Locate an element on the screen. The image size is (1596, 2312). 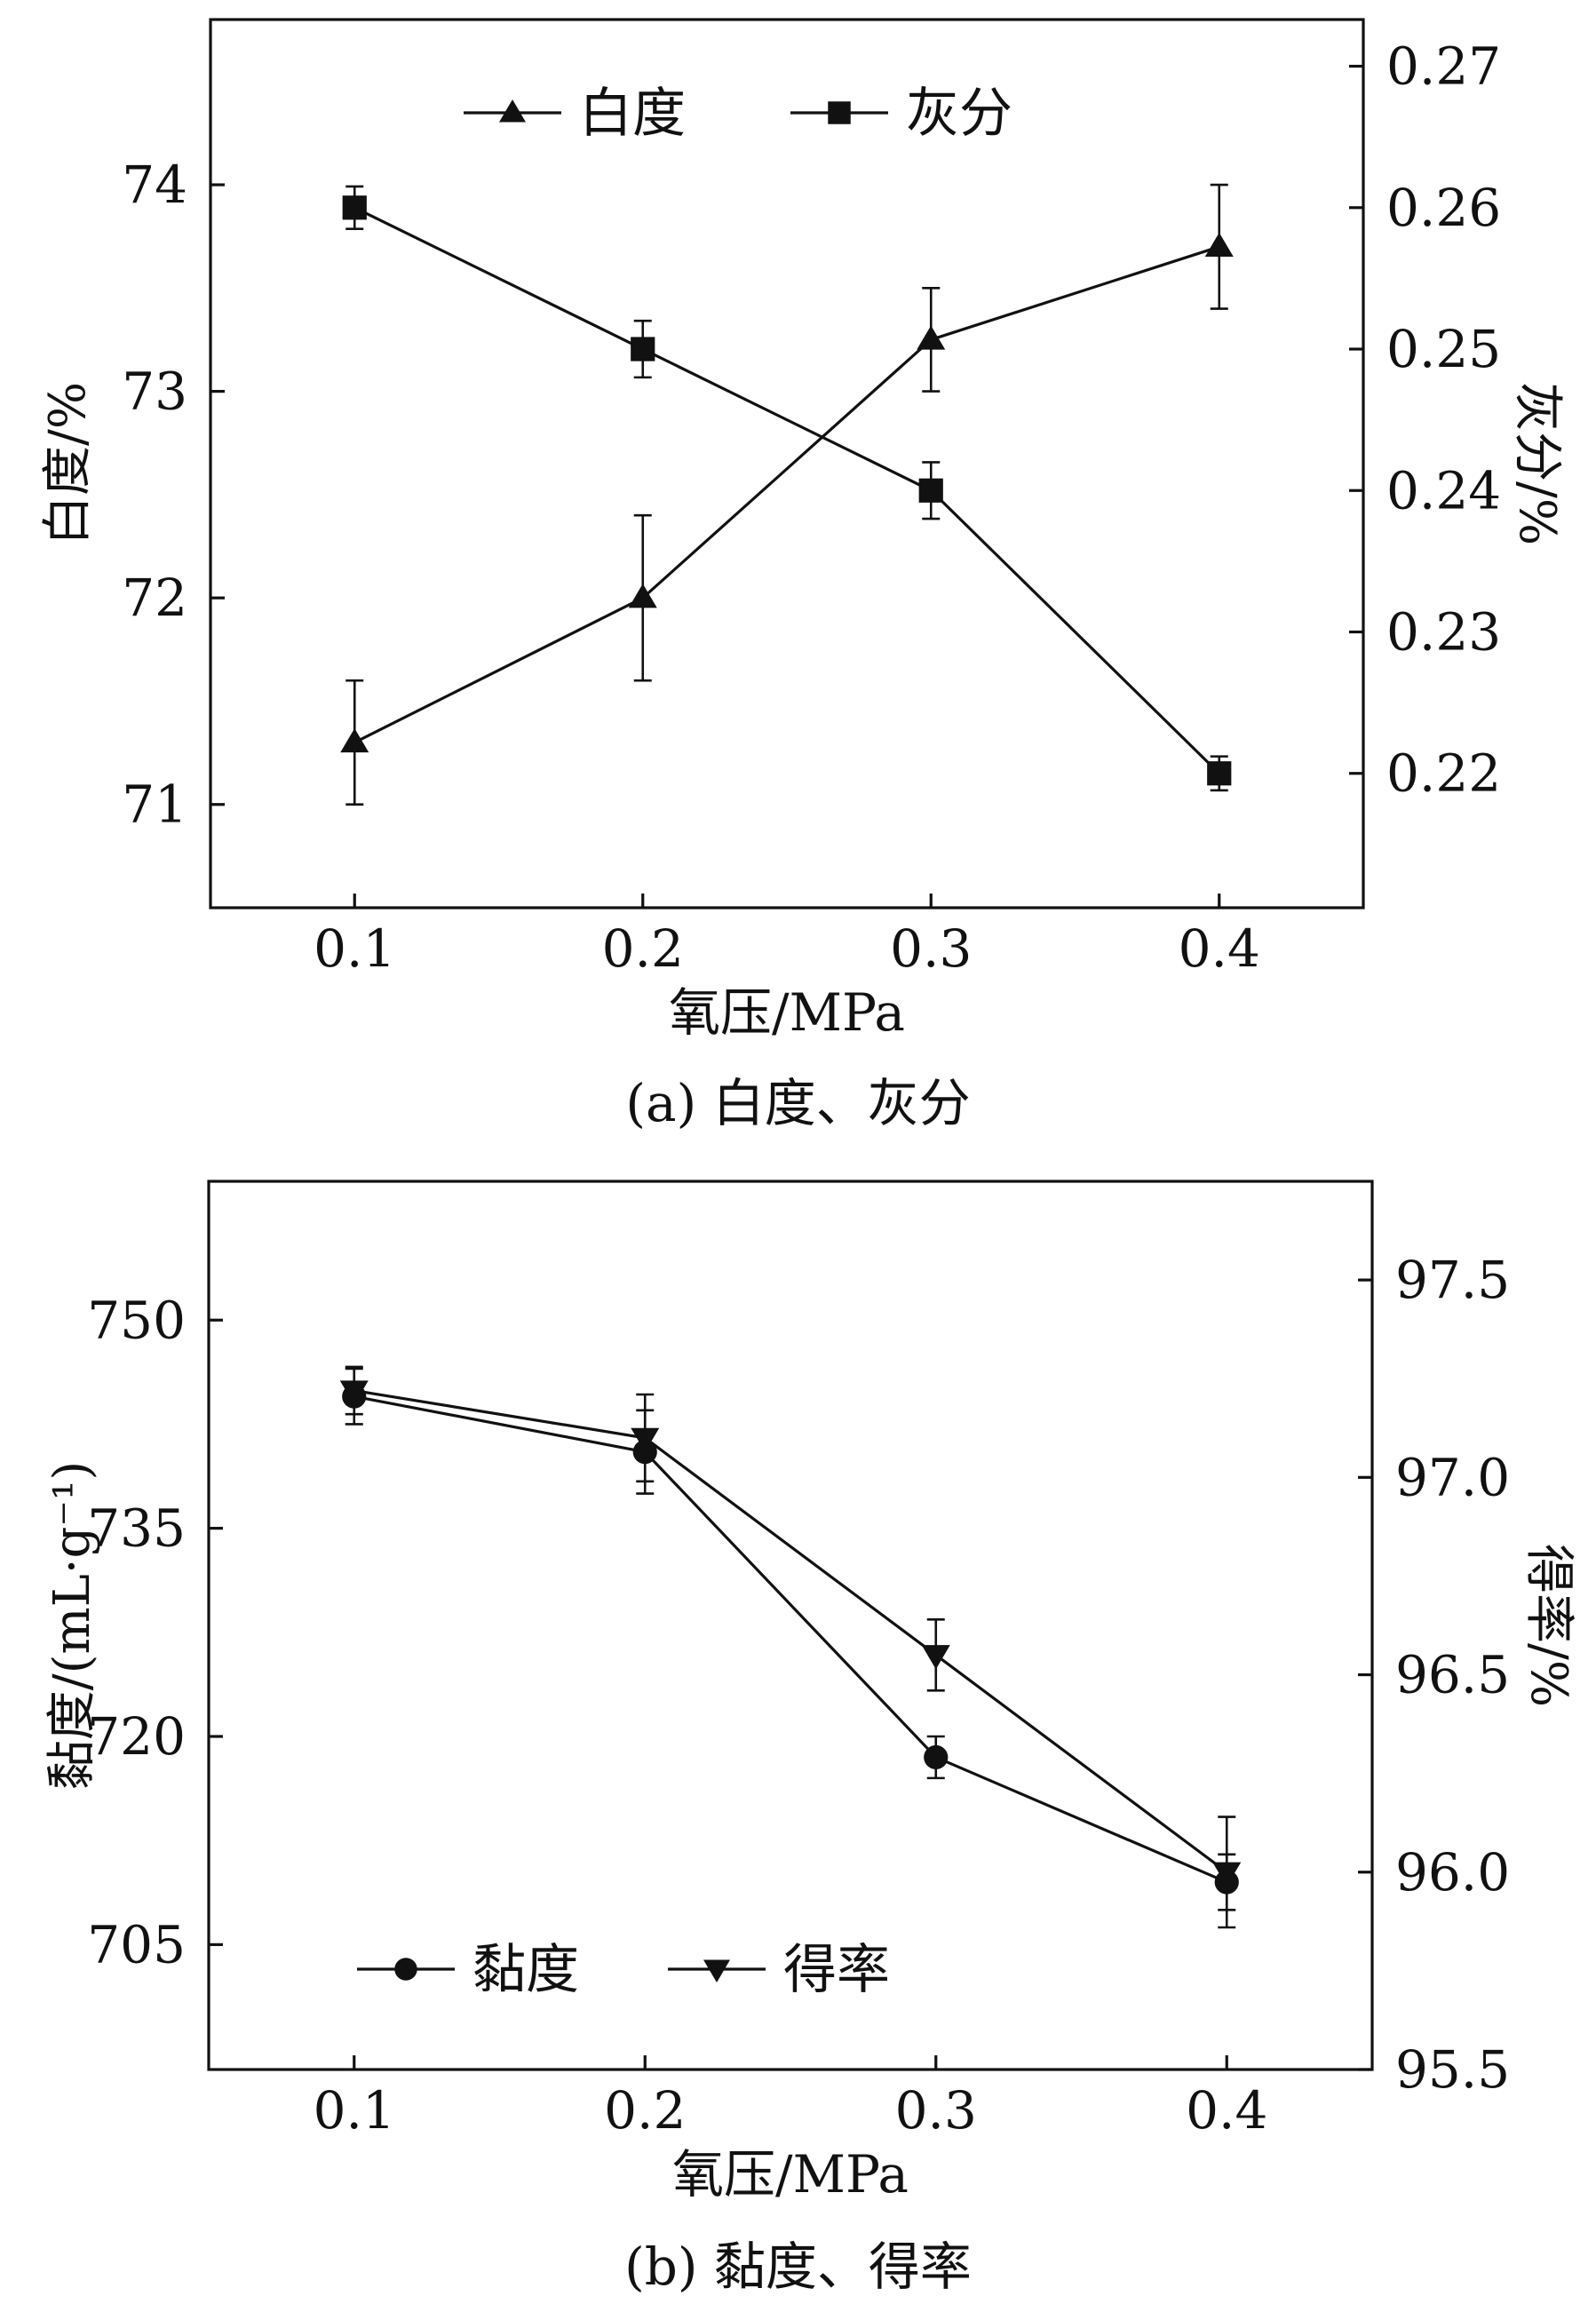
y-left-tick-label: 72 is located at coordinates (155, 598).